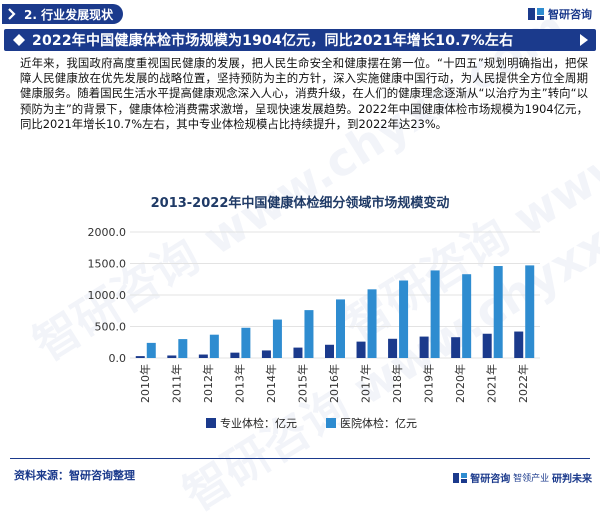  What do you see at coordinates (69, 14) in the screenshot?
I see `section-tag-label: 2. 行业发展现状` at bounding box center [69, 14].